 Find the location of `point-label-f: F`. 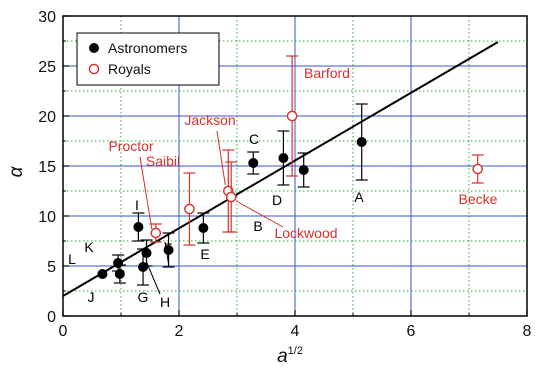

point-label-f: F is located at coordinates (168, 248).